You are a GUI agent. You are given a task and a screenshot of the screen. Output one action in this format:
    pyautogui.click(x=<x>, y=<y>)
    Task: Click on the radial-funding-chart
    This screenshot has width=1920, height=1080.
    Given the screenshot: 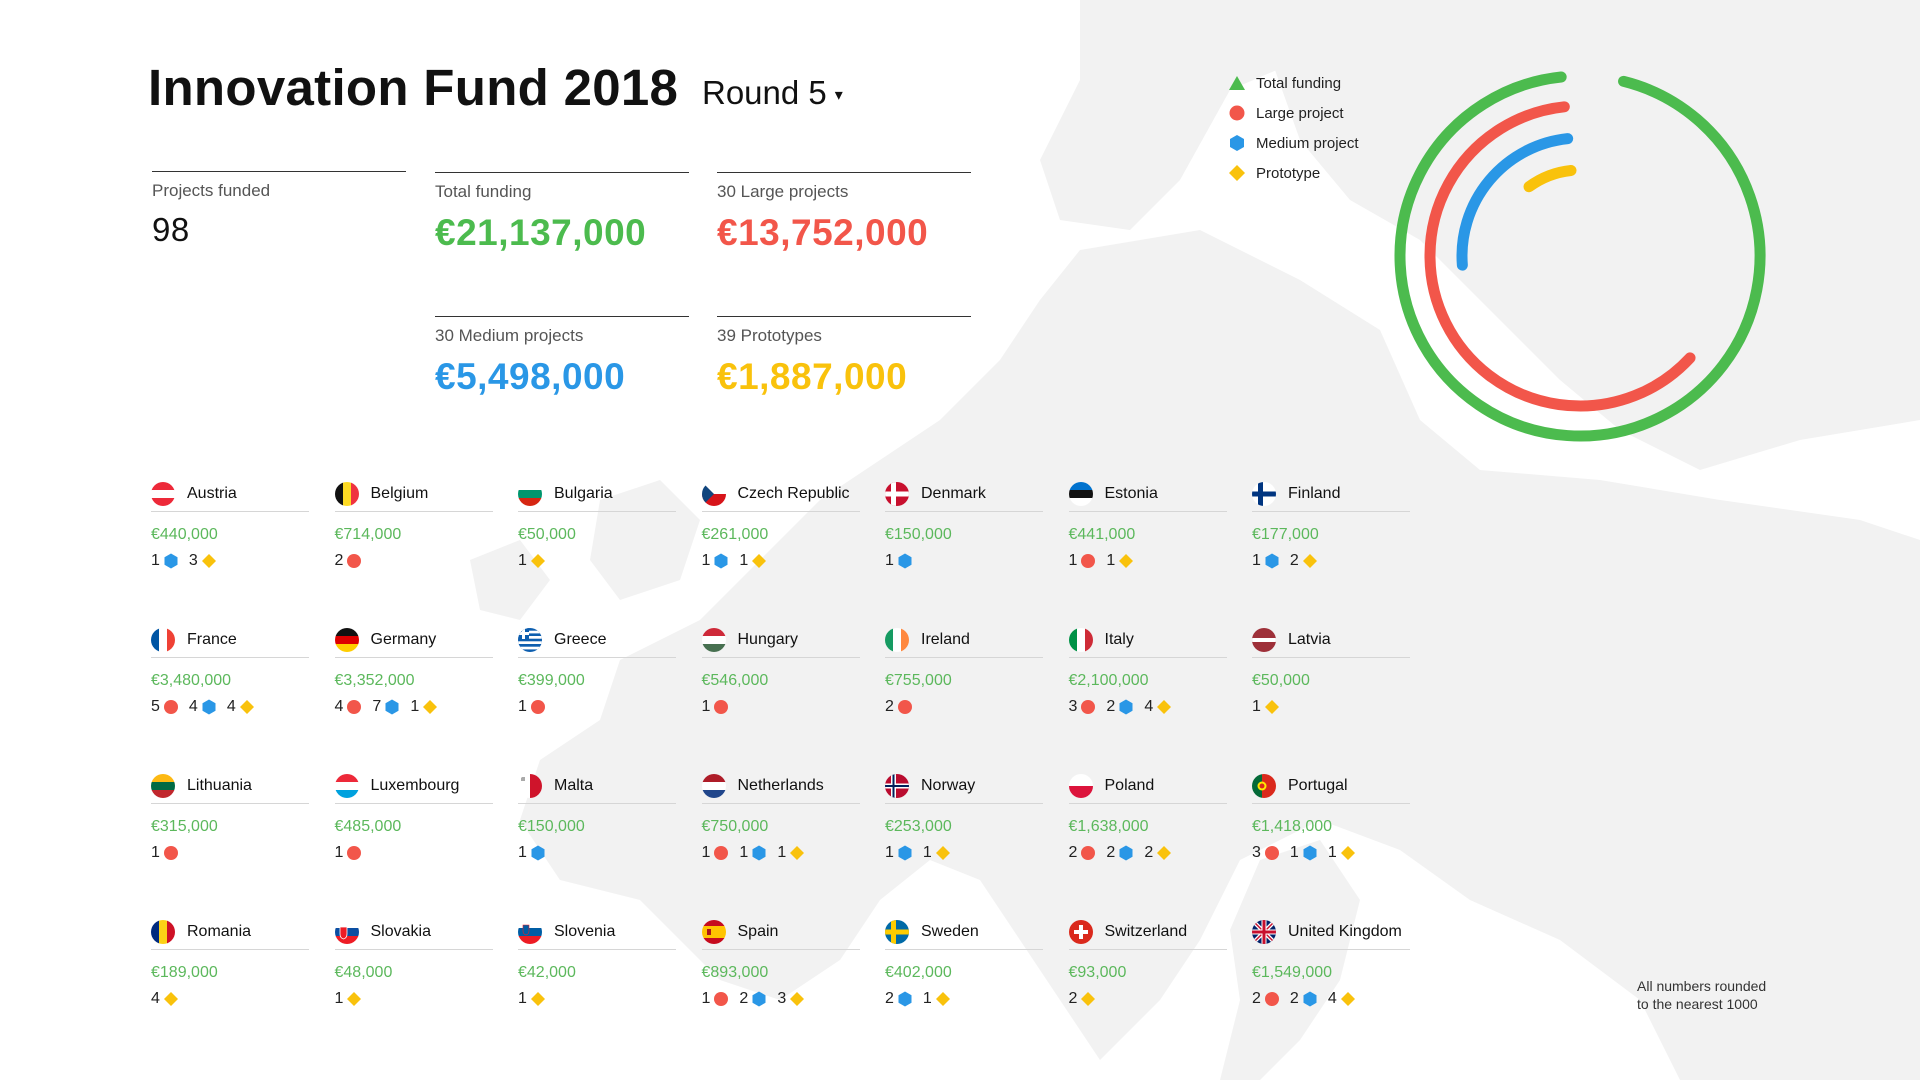 What is the action you would take?
    pyautogui.click(x=1580, y=256)
    